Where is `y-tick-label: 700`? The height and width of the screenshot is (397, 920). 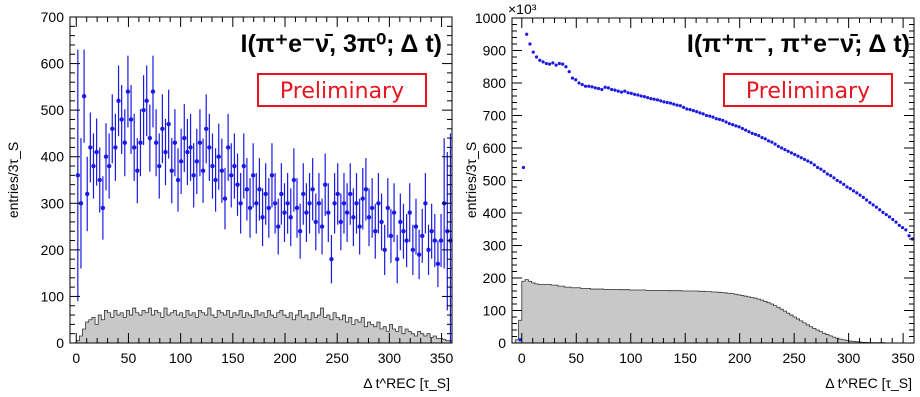
y-tick-label: 700 is located at coordinates (53, 17).